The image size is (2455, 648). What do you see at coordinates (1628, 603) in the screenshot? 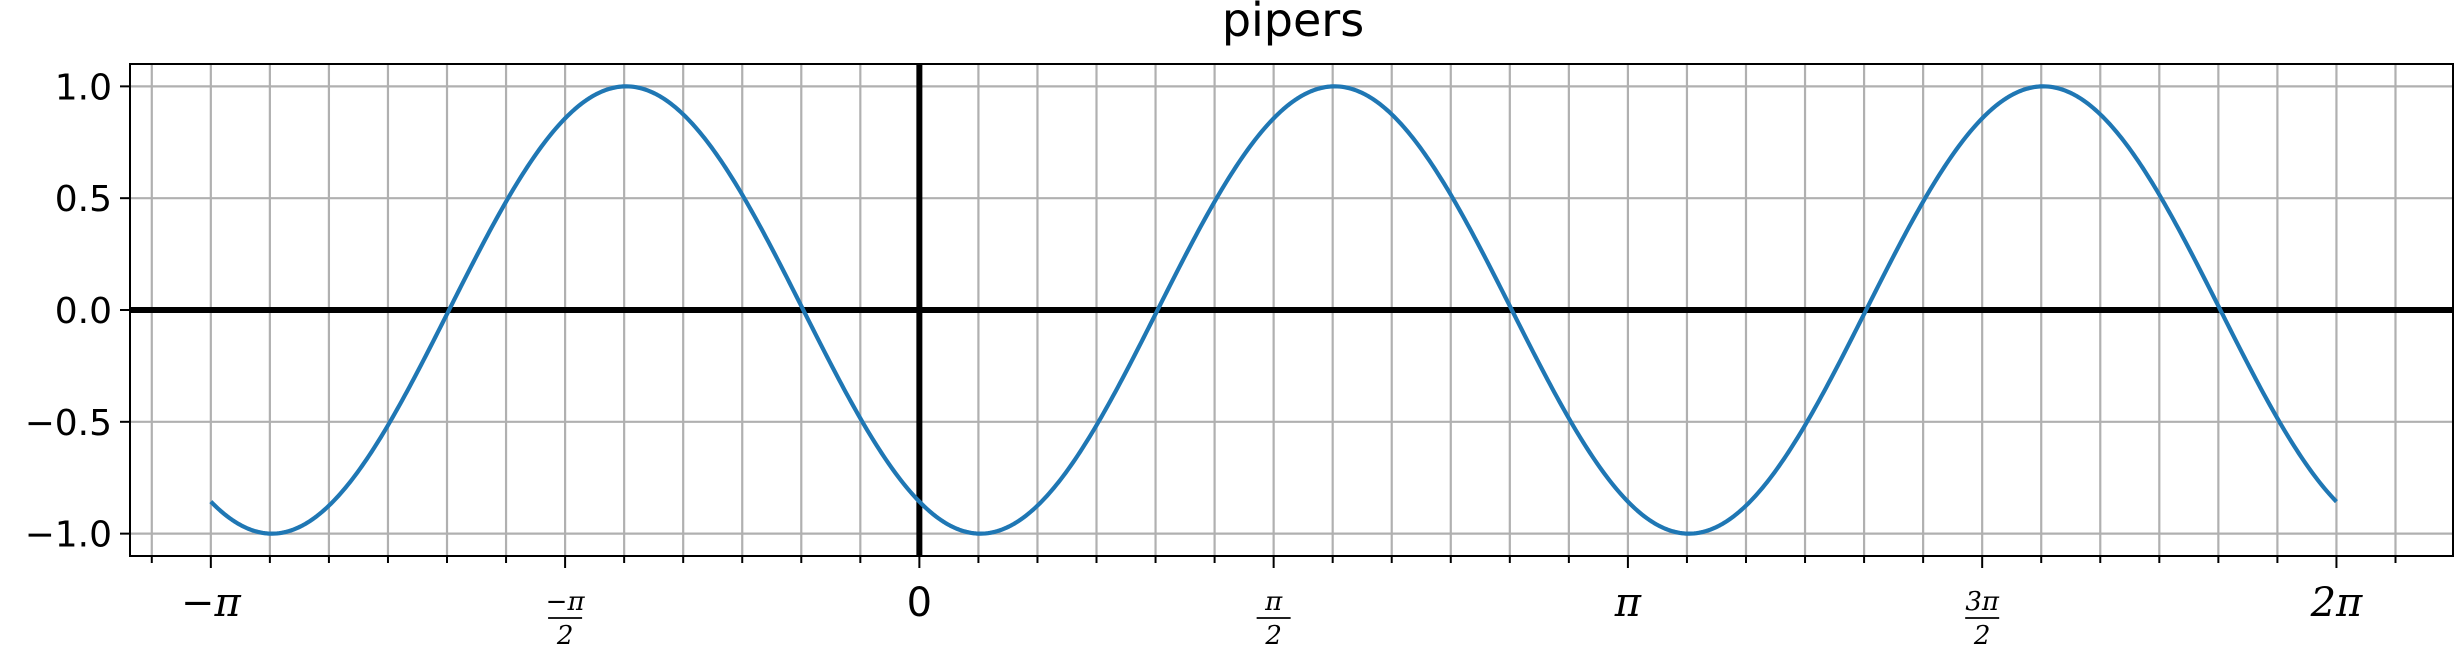
I see `x-tick-label: π` at bounding box center [1628, 603].